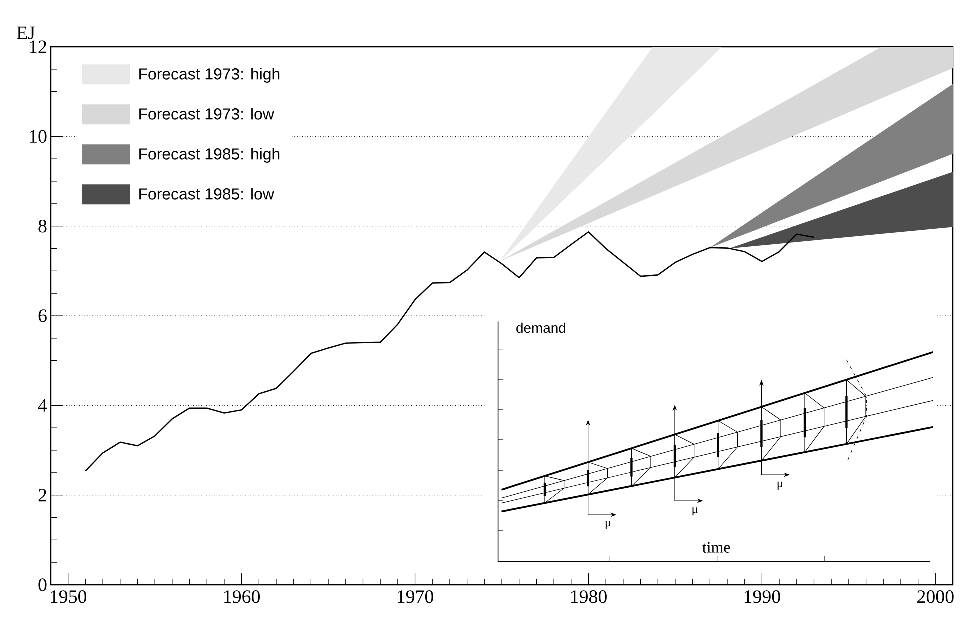 The image size is (962, 626). What do you see at coordinates (716, 547) in the screenshot?
I see `text: time` at bounding box center [716, 547].